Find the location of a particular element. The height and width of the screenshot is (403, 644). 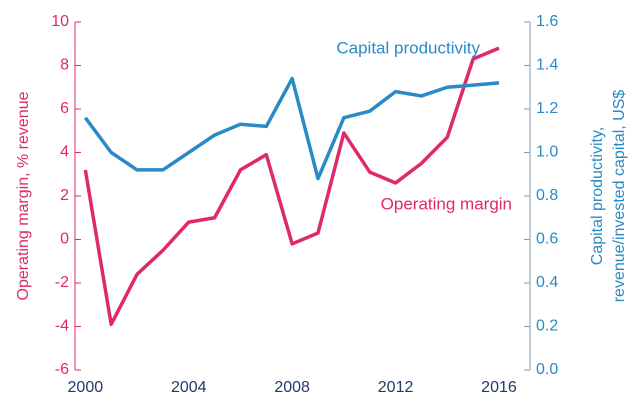

y-tick-label: 4 is located at coordinates (64, 152).